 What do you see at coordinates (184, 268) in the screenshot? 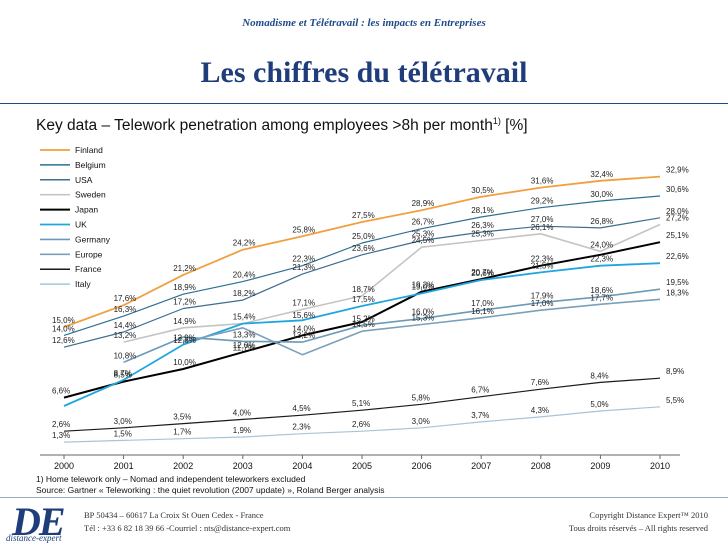
I see `data-label-2002-15: 21,2%` at bounding box center [184, 268].